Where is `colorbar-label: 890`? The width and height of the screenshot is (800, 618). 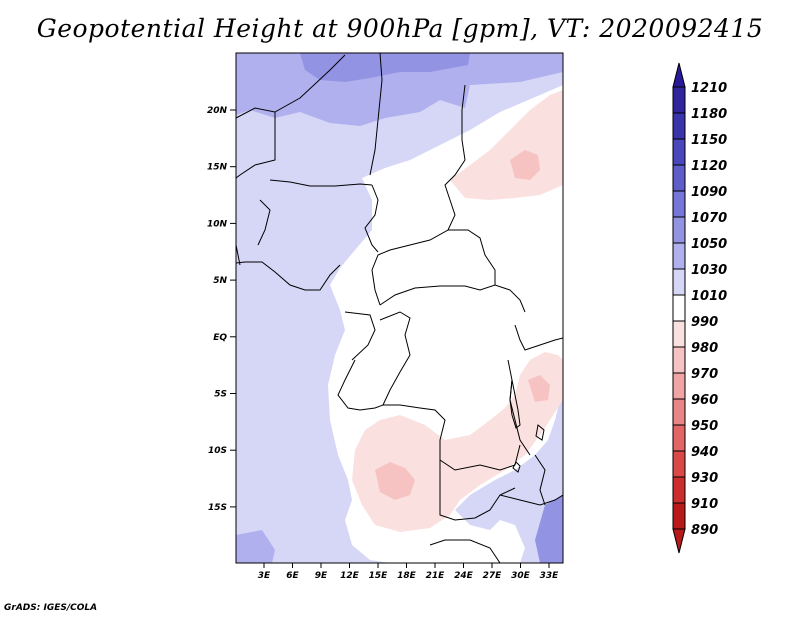 colorbar-label: 890 is located at coordinates (704, 530).